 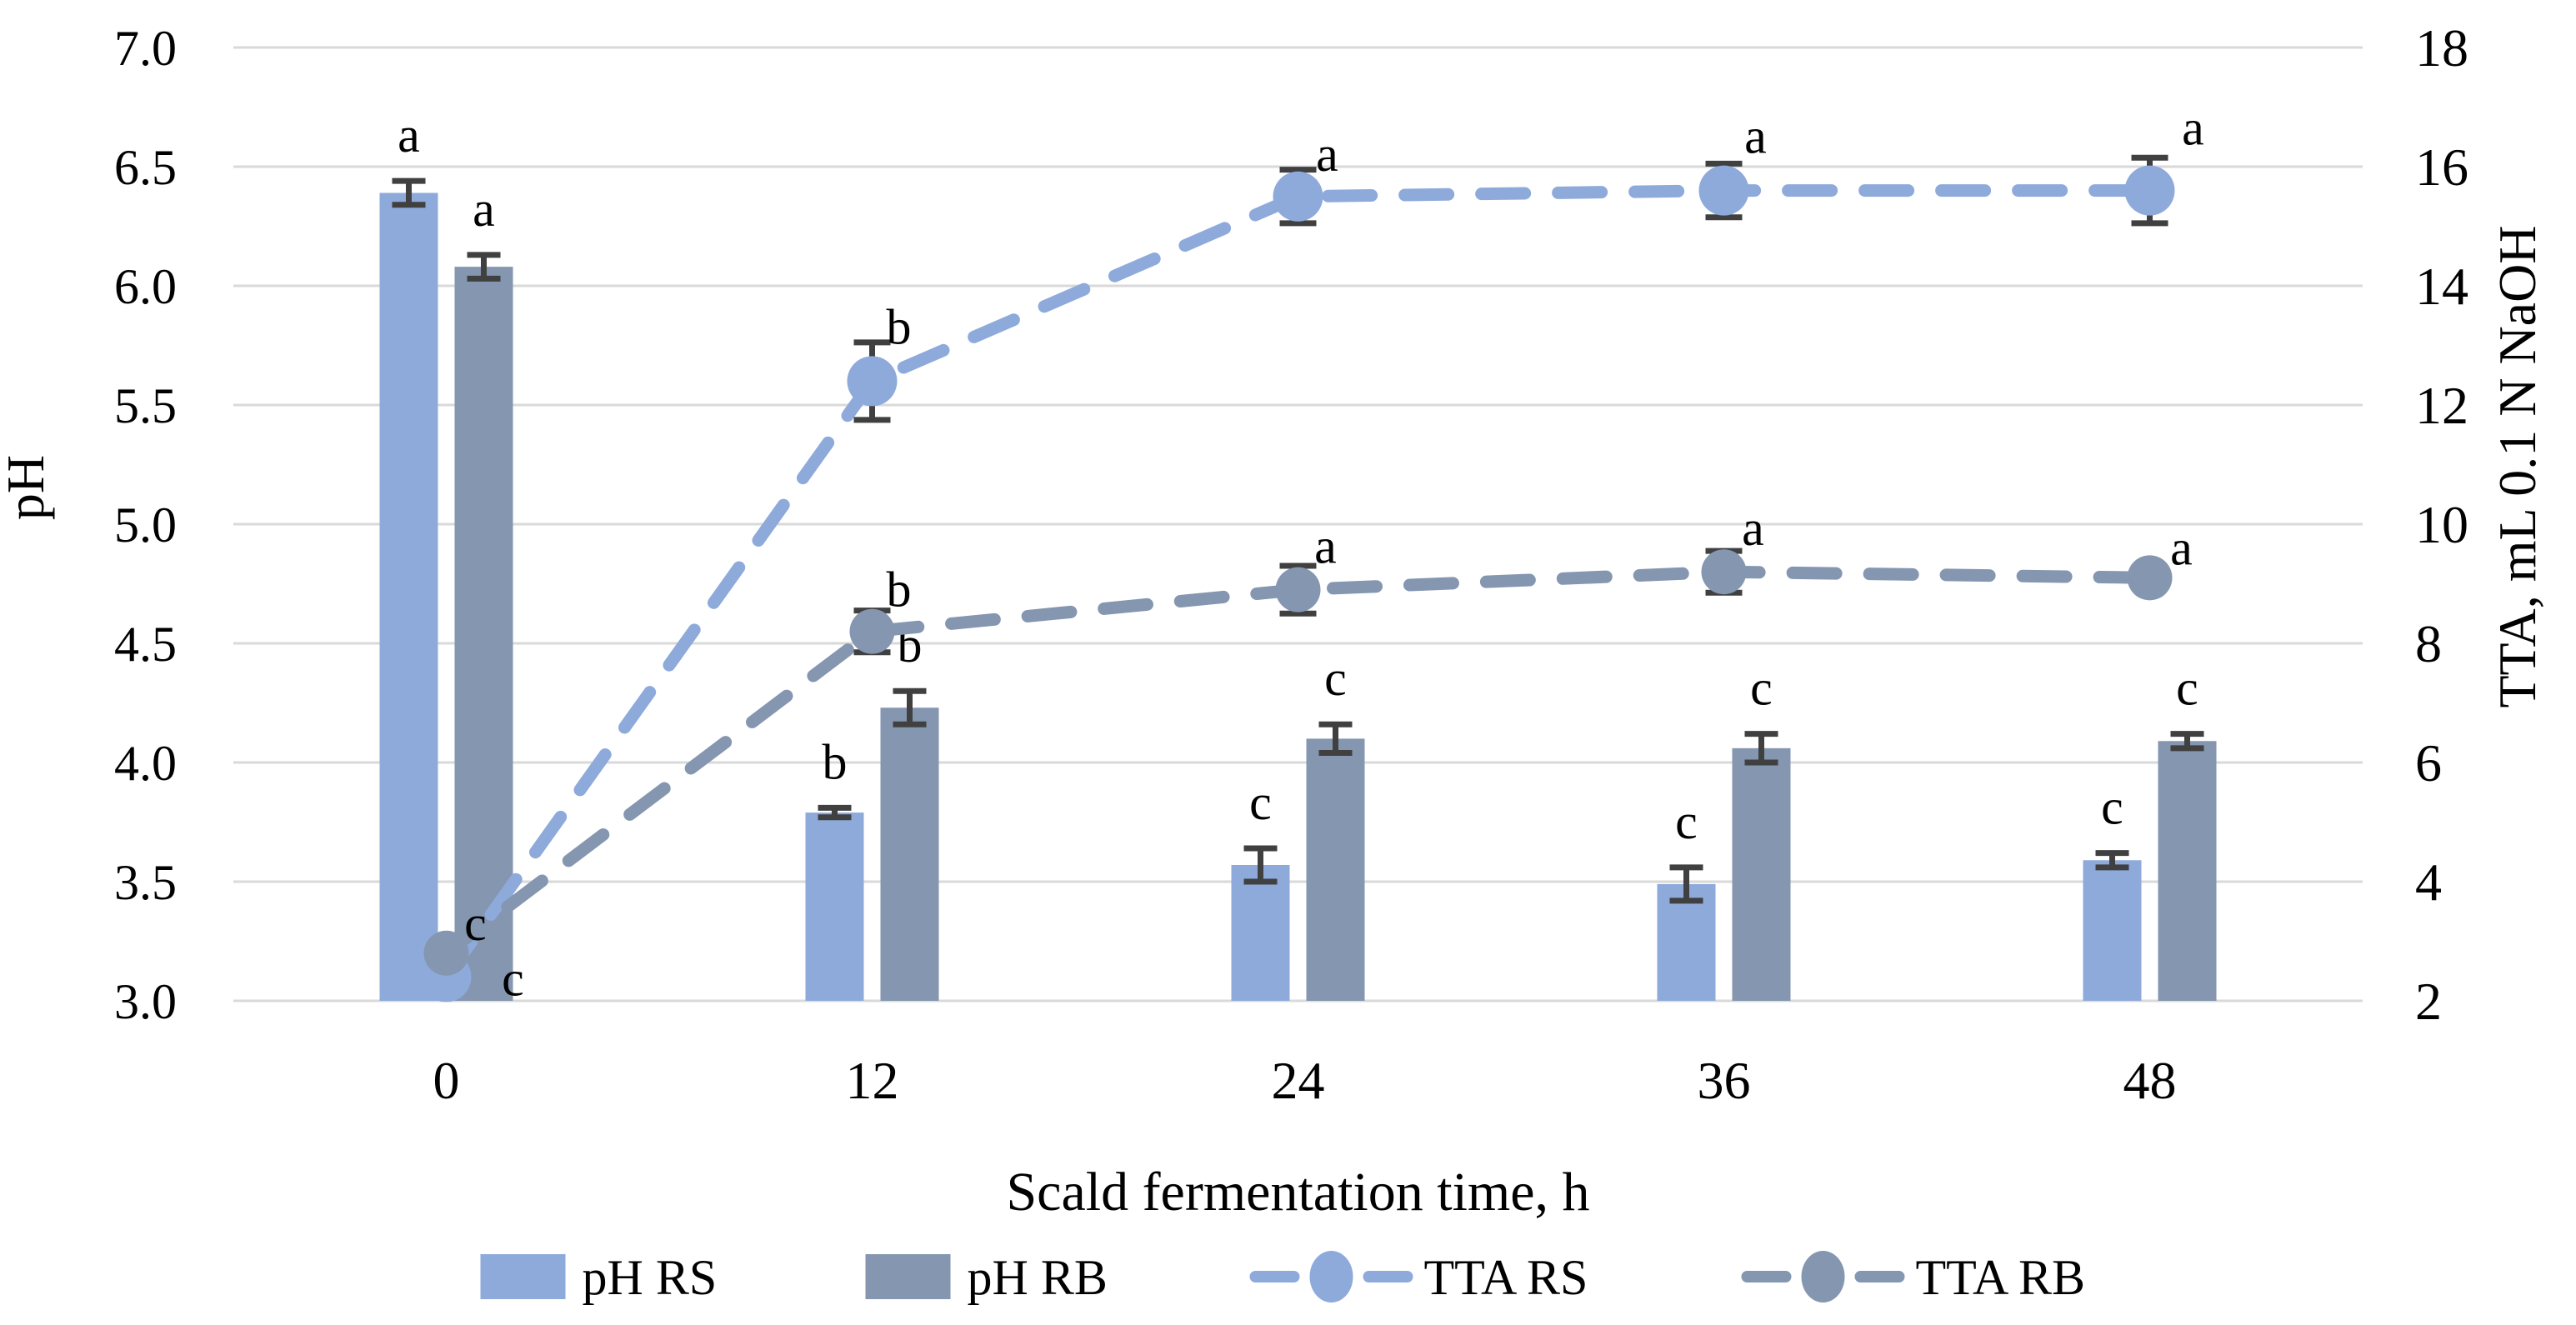 I want to click on bar-ph-rb-12h, so click(x=910, y=854).